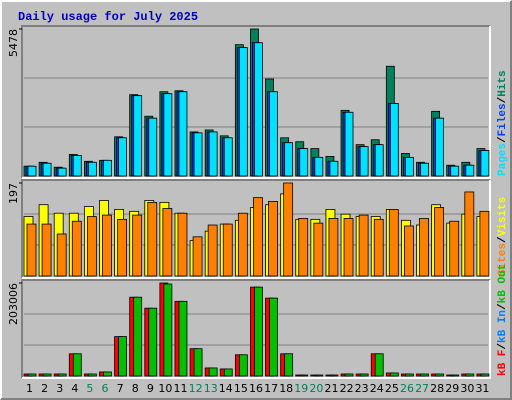 The height and width of the screenshot is (400, 512). What do you see at coordinates (503, 326) in the screenshot?
I see `legend-entry: kB In` at bounding box center [503, 326].